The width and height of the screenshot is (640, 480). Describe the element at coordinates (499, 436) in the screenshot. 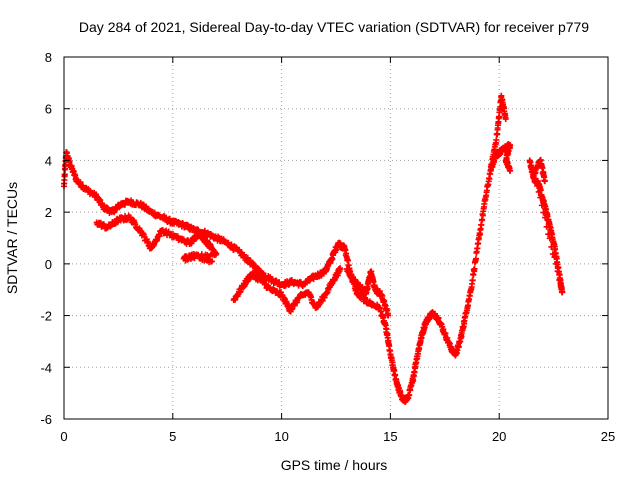

I see `x-tick-label: 20` at that location.